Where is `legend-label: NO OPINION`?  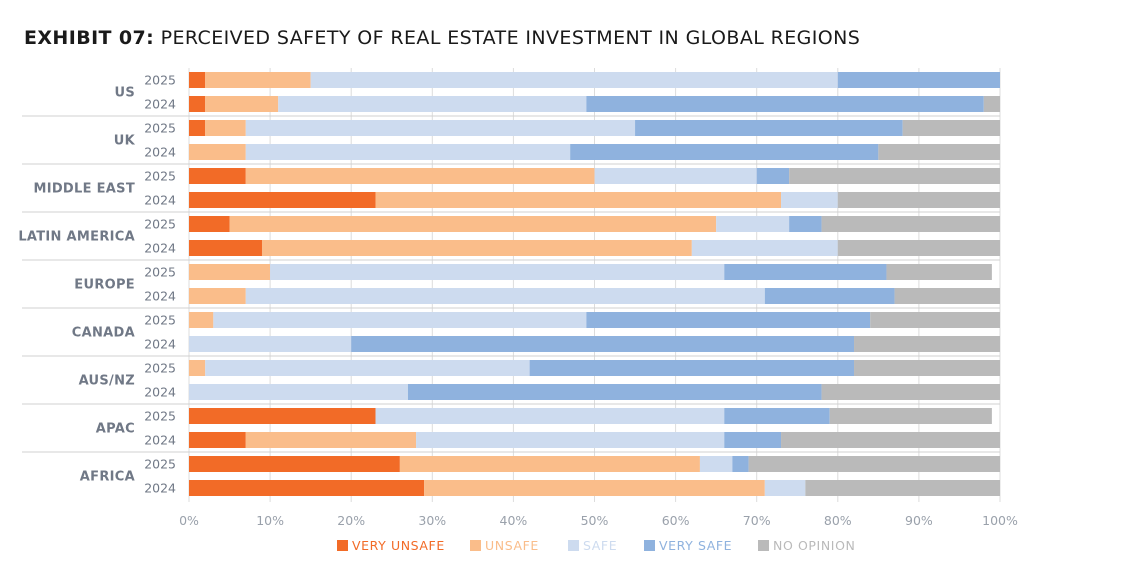
legend-label: NO OPINION is located at coordinates (814, 545).